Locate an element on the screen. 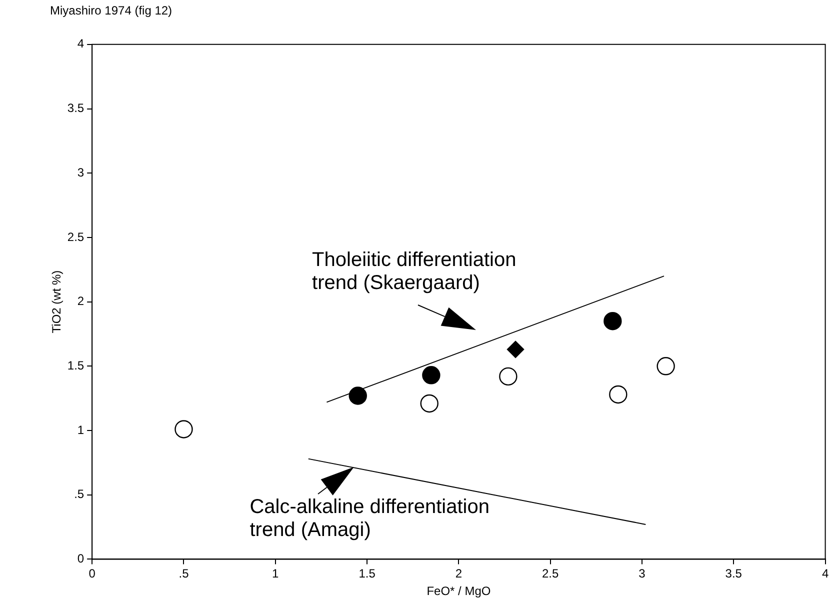  annotation: Calc-alkaline differentiation trend (Amagi) is located at coordinates (370, 518).